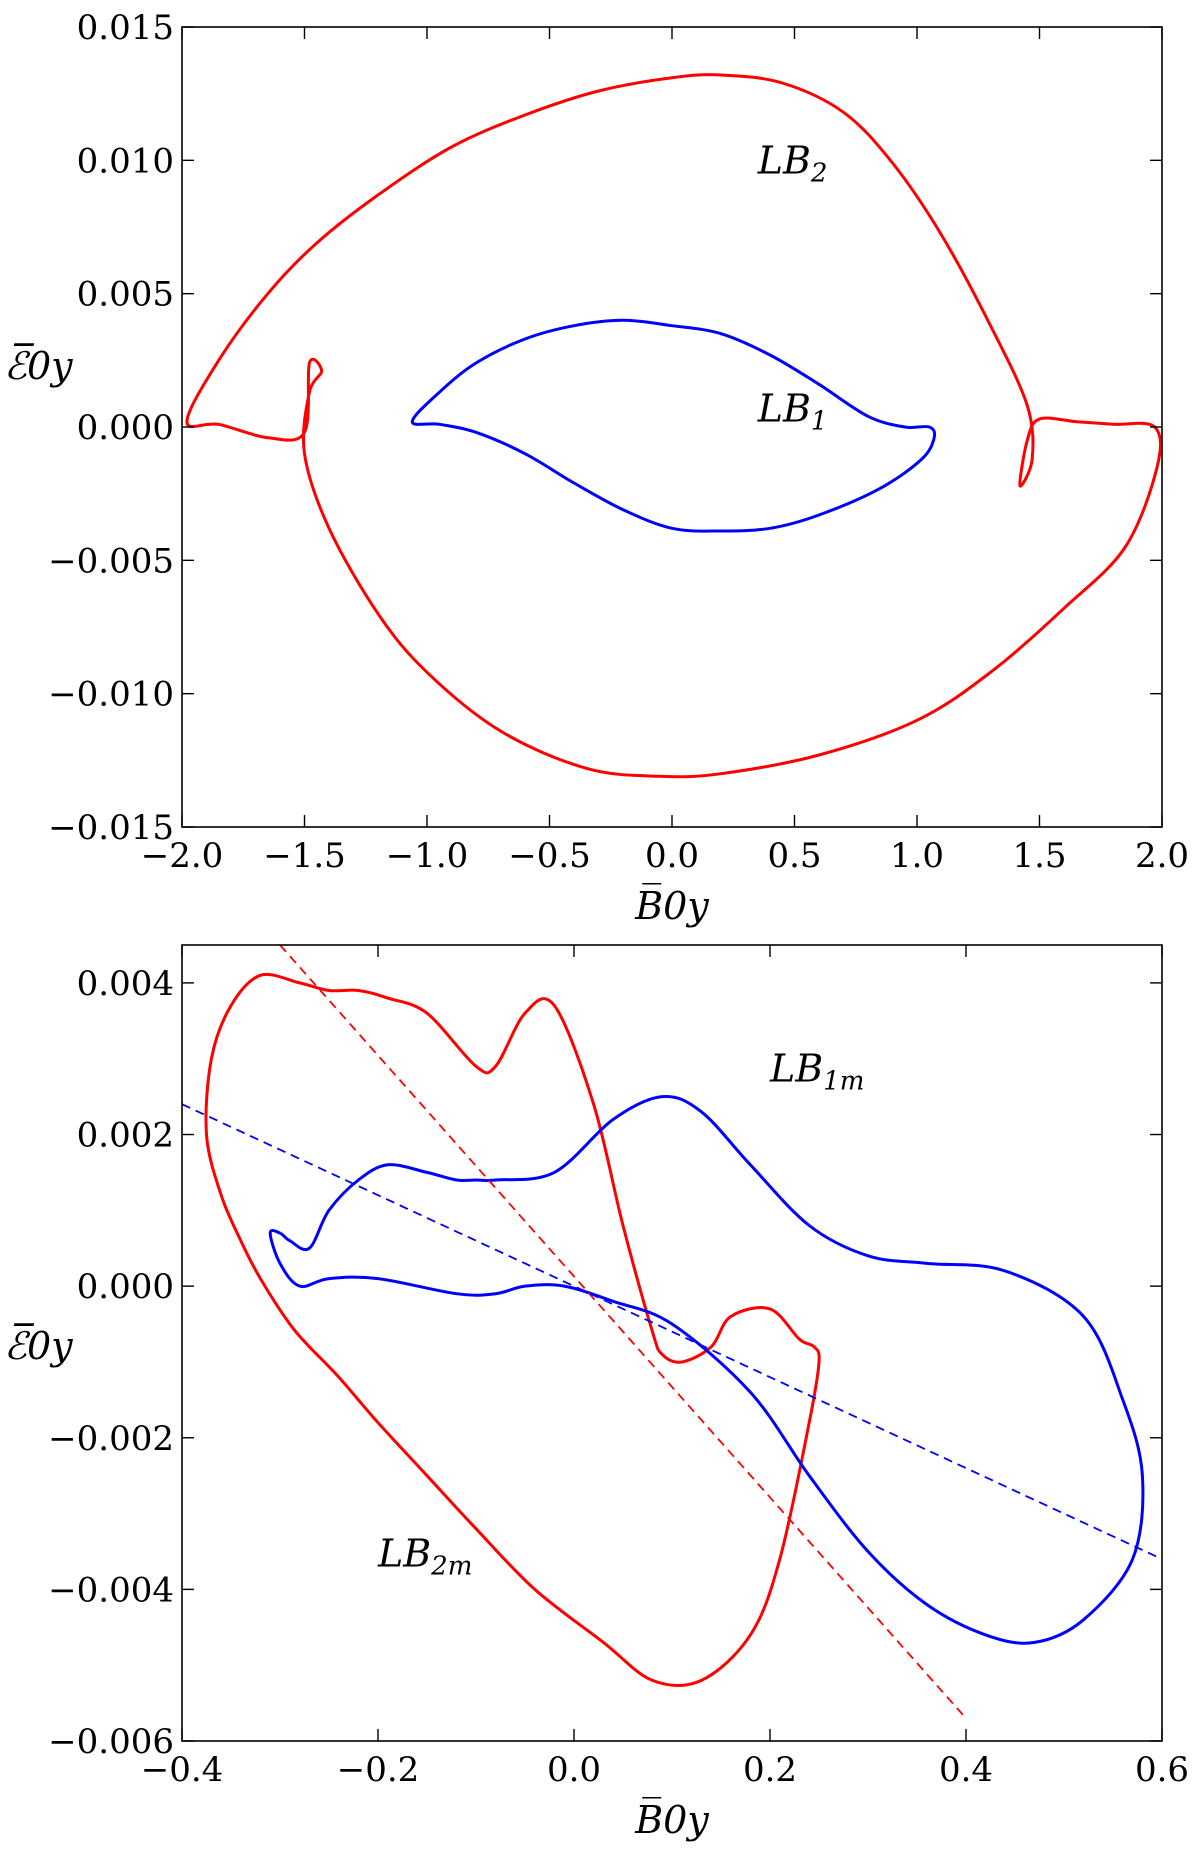 This screenshot has height=1856, width=1200. What do you see at coordinates (671, 905) in the screenshot?
I see `top-x-axis-label: B̅0y` at bounding box center [671, 905].